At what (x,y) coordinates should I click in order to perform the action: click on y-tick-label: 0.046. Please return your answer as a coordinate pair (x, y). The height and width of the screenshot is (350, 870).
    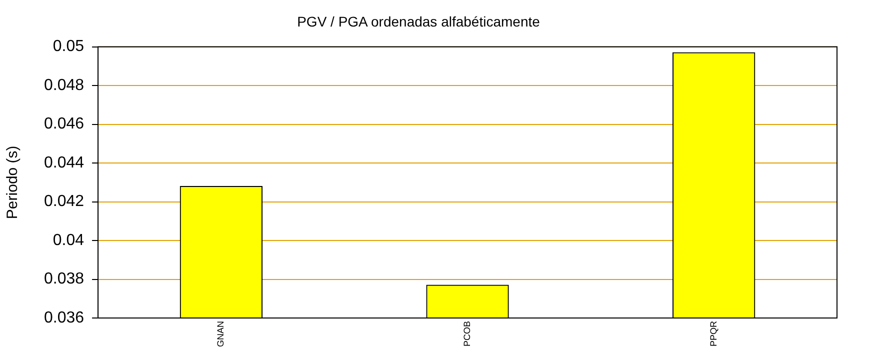
    Looking at the image, I should click on (64, 124).